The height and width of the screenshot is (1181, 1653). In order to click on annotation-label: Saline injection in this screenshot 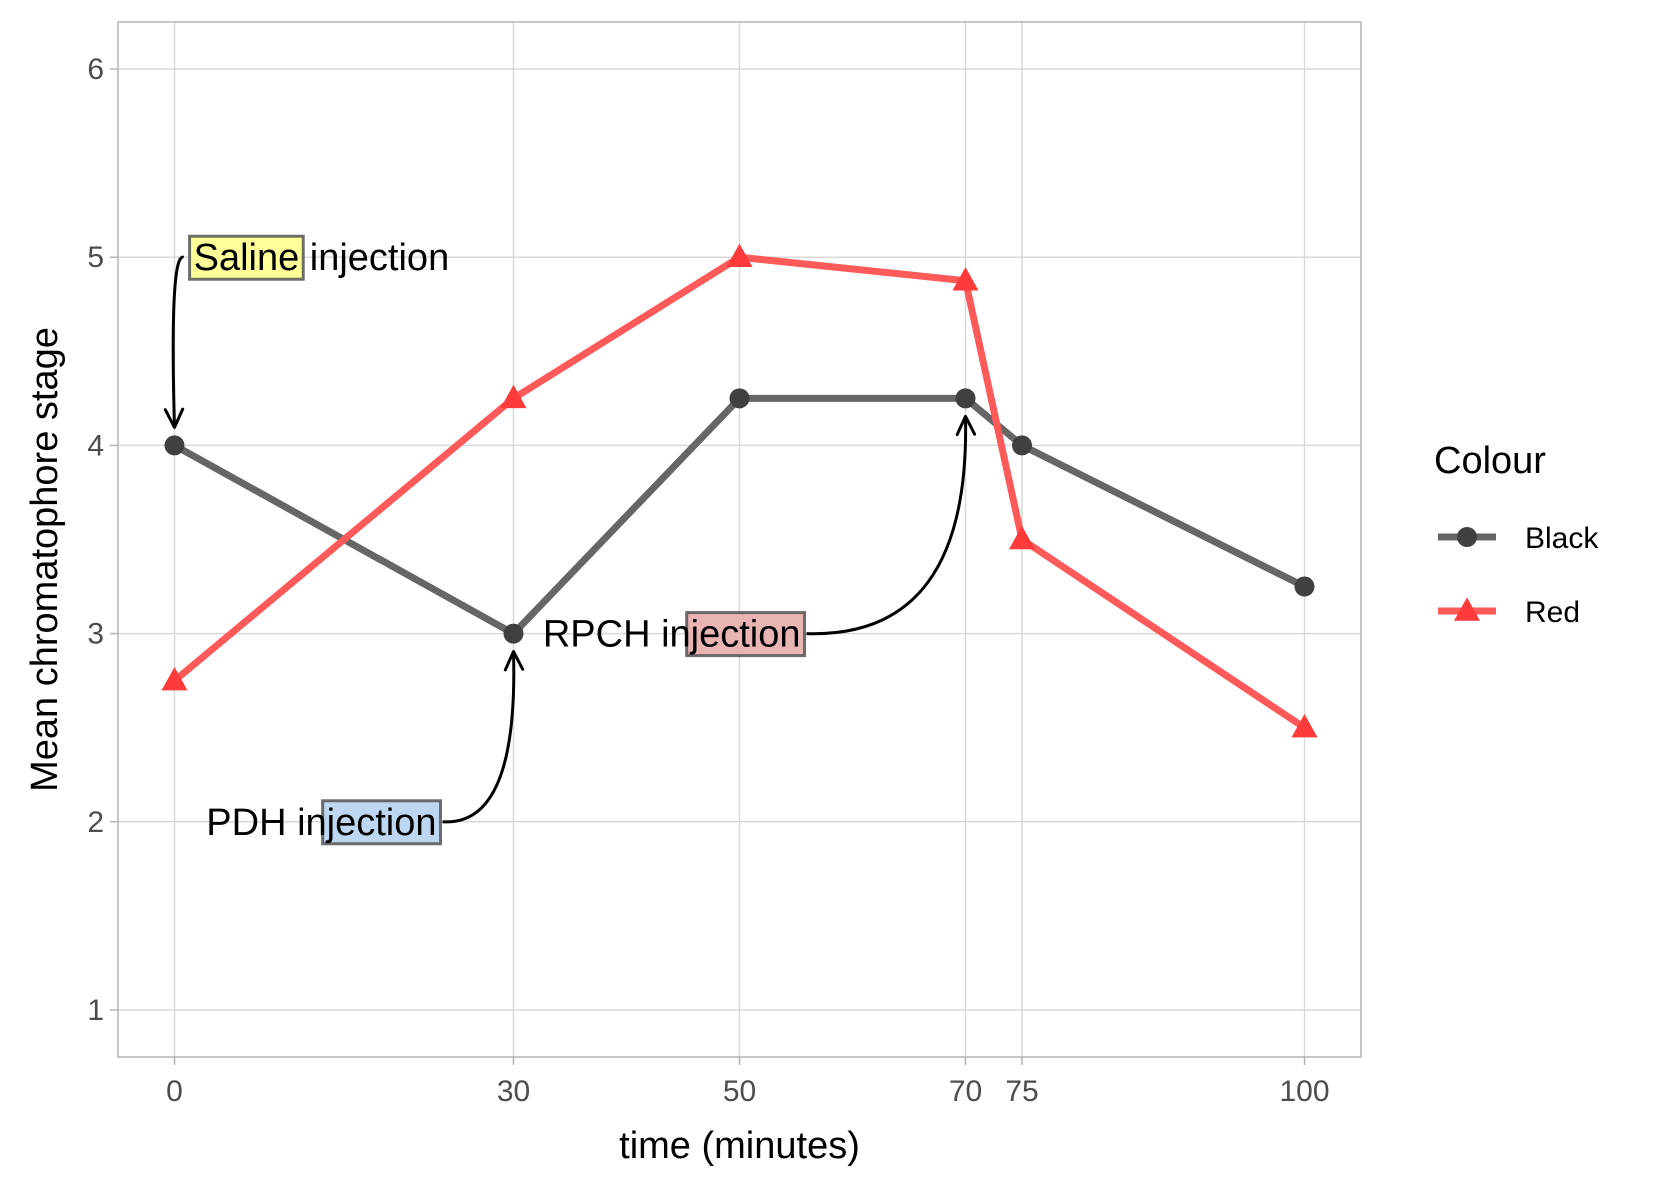, I will do `click(322, 258)`.